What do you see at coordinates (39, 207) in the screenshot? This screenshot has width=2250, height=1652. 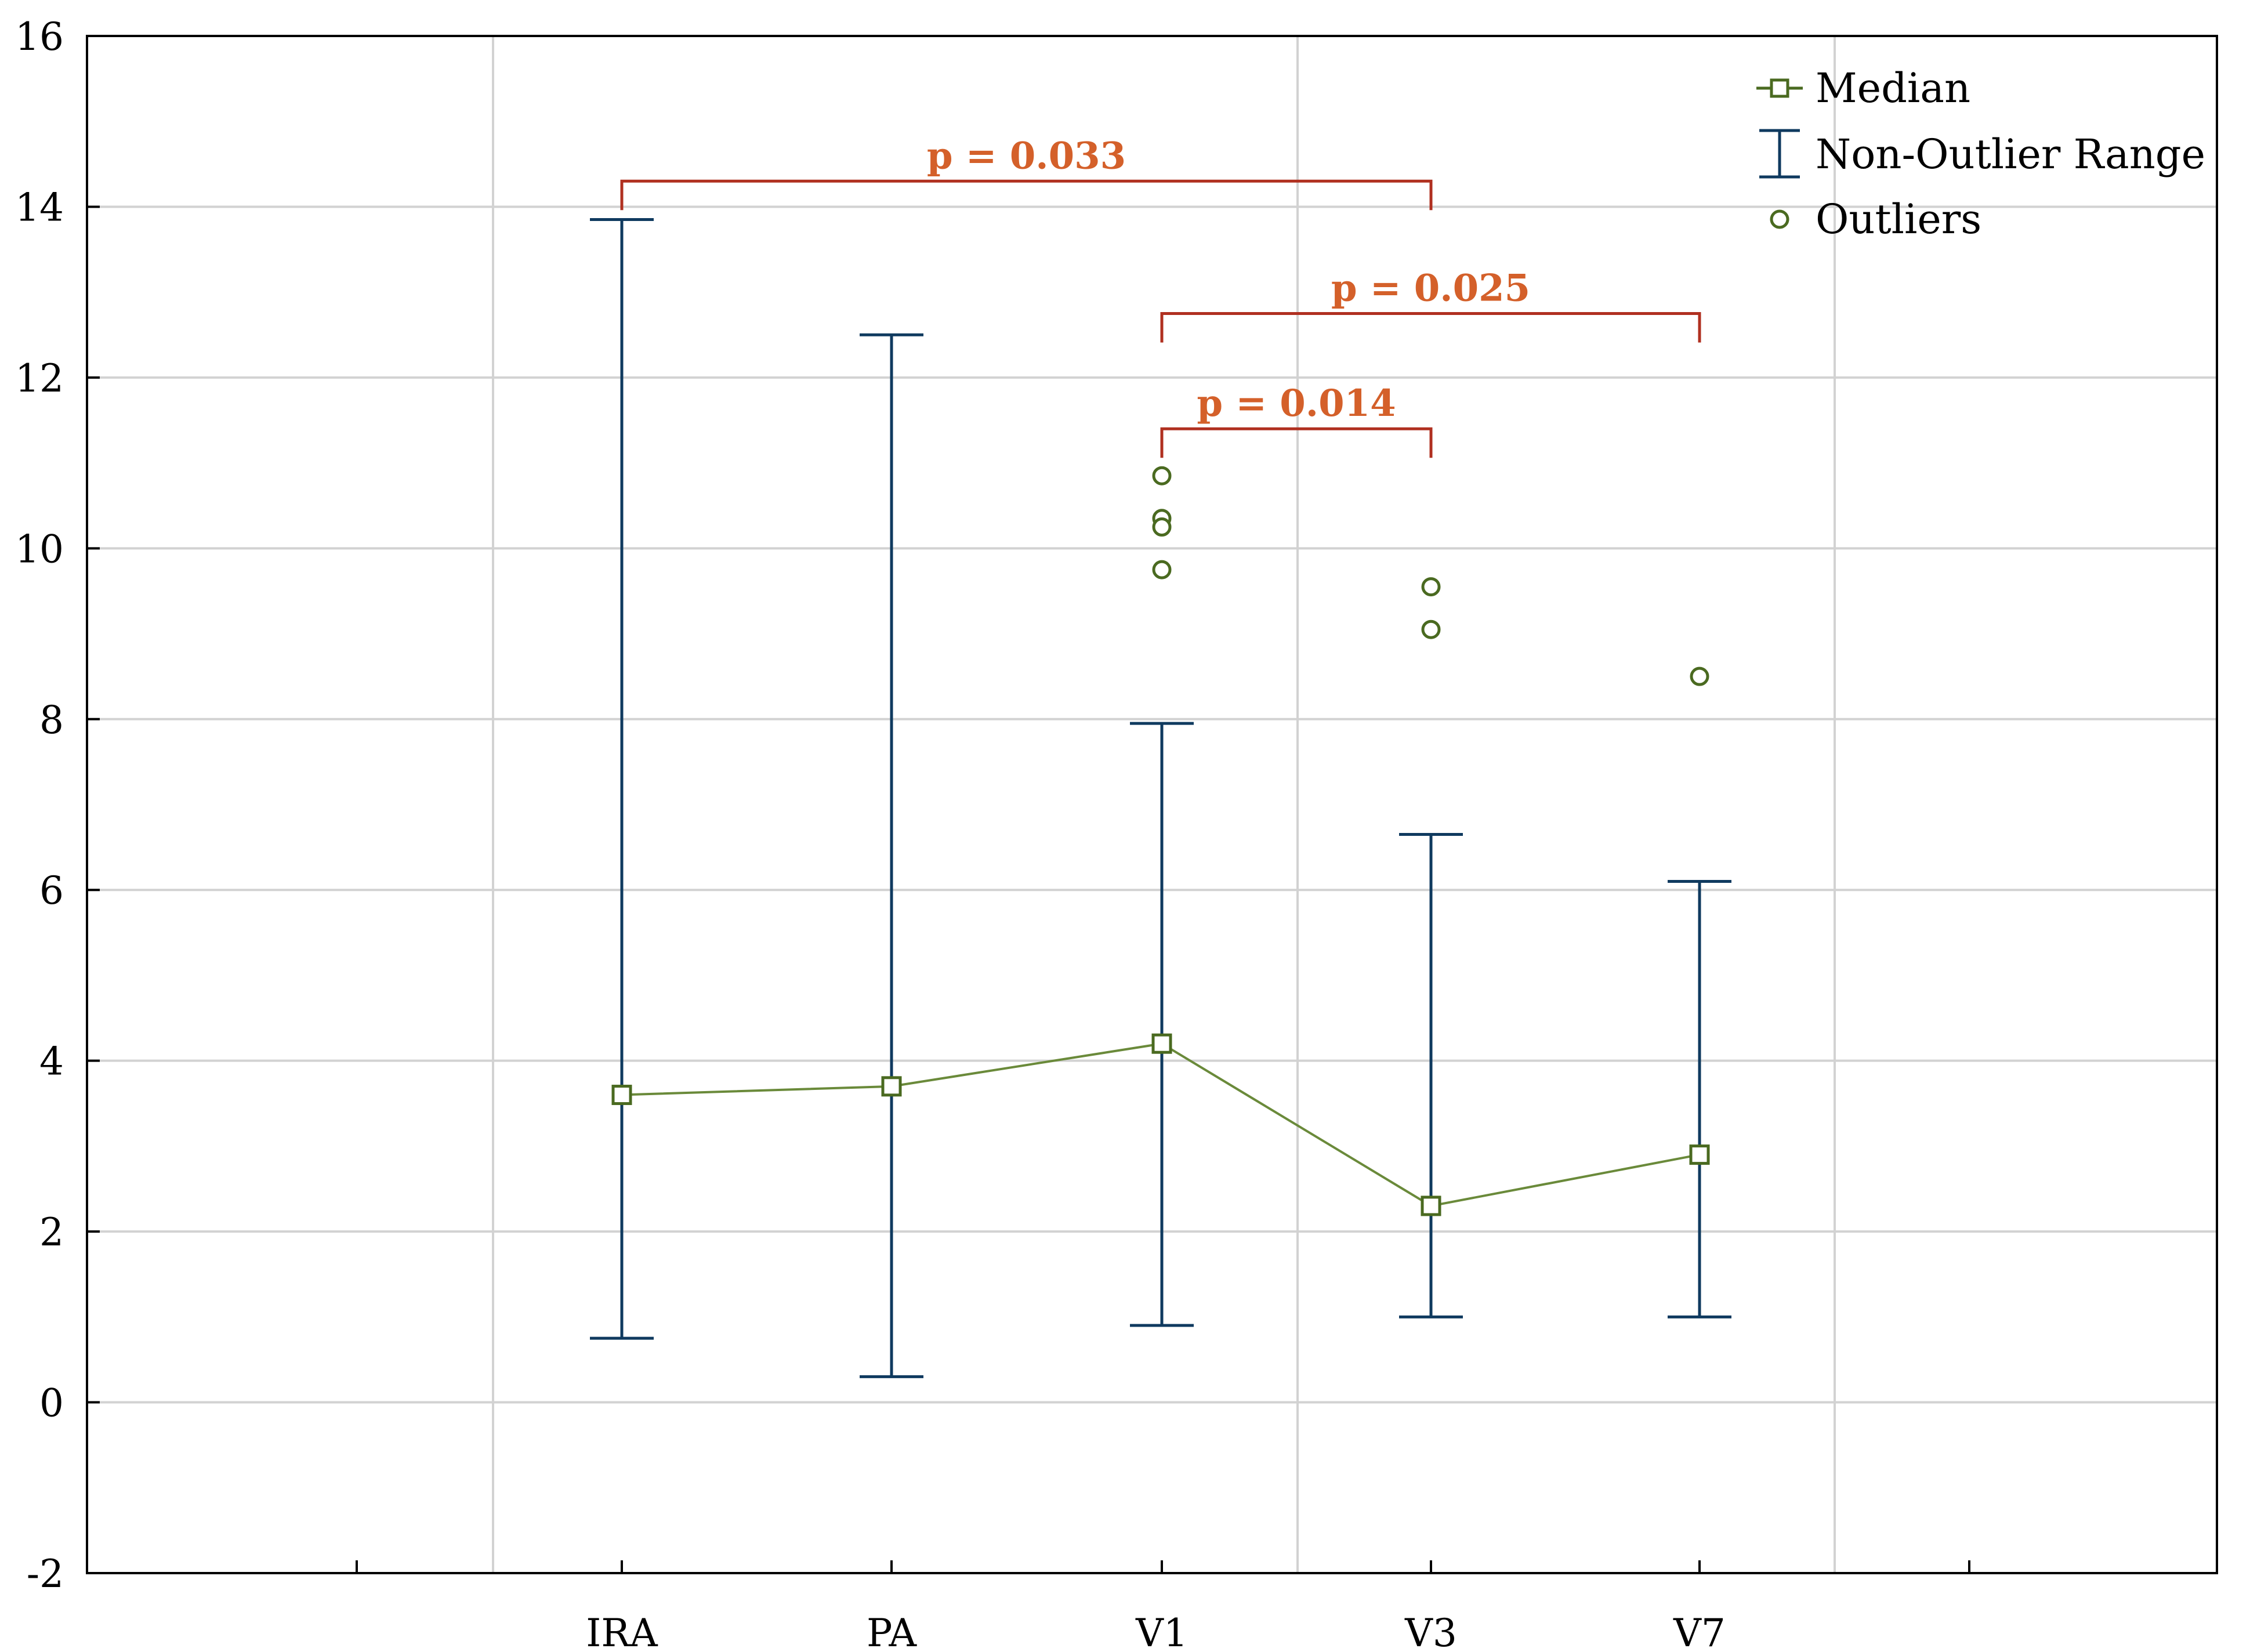 I see `y-tick-label-8: 14` at bounding box center [39, 207].